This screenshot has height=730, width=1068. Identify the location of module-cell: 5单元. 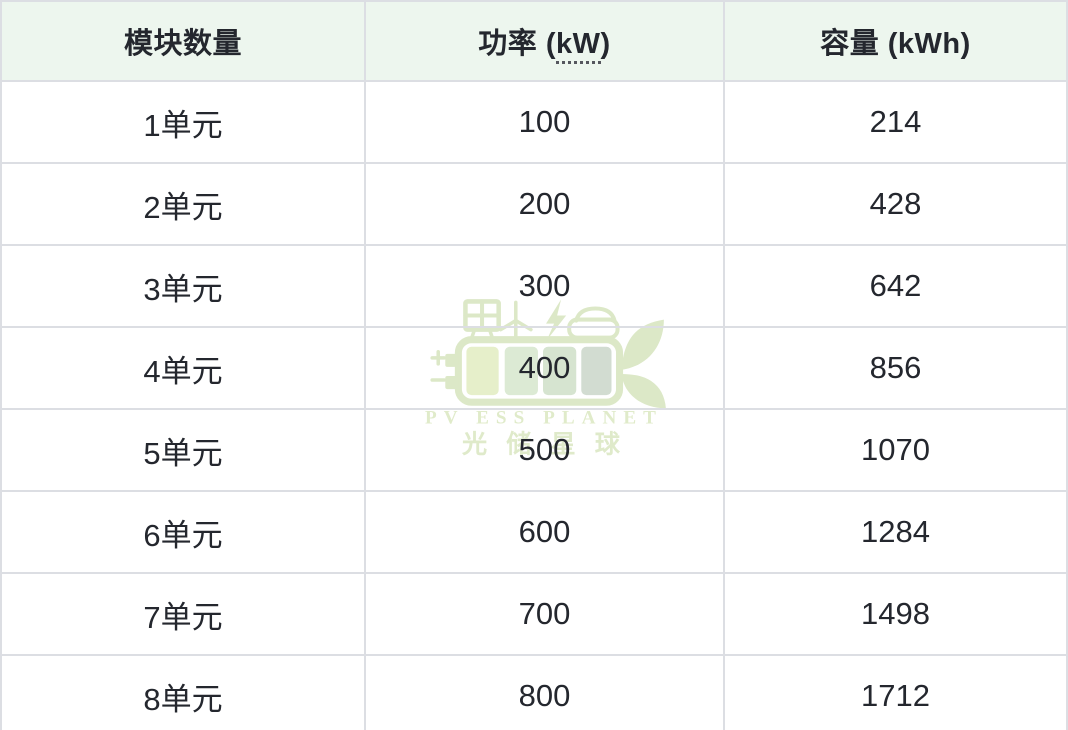
(183, 450).